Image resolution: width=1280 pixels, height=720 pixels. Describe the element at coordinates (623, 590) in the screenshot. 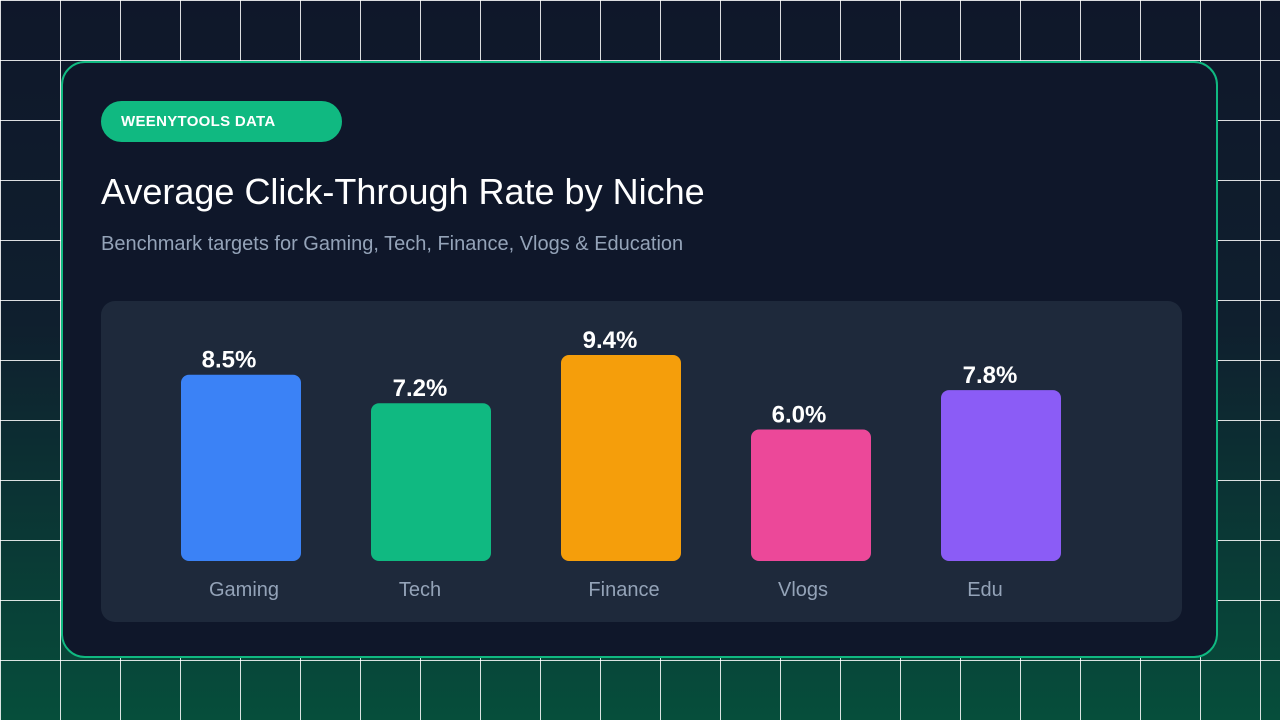

I see `category-label-finance: Finance` at that location.